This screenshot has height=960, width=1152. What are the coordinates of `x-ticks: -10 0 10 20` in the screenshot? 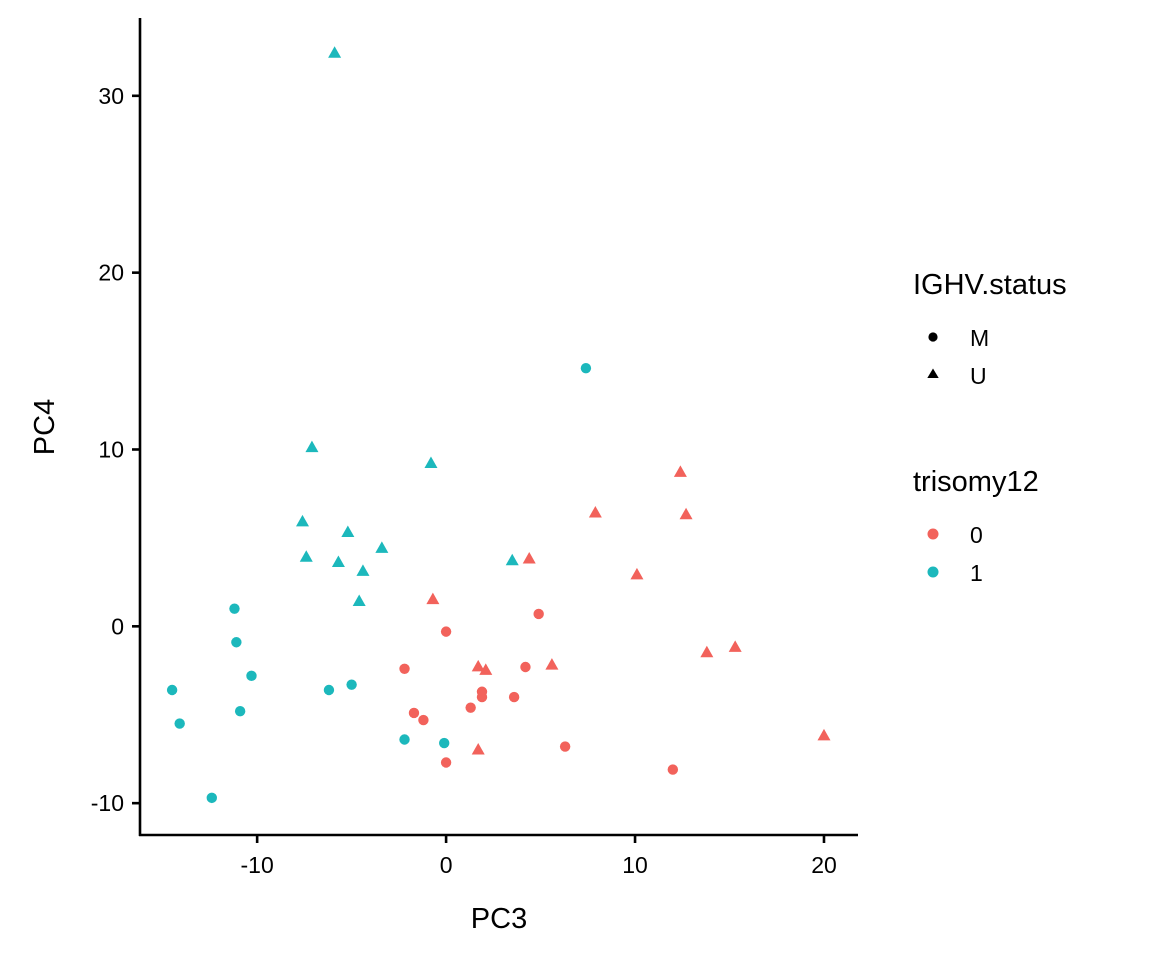 It's located at (539, 856).